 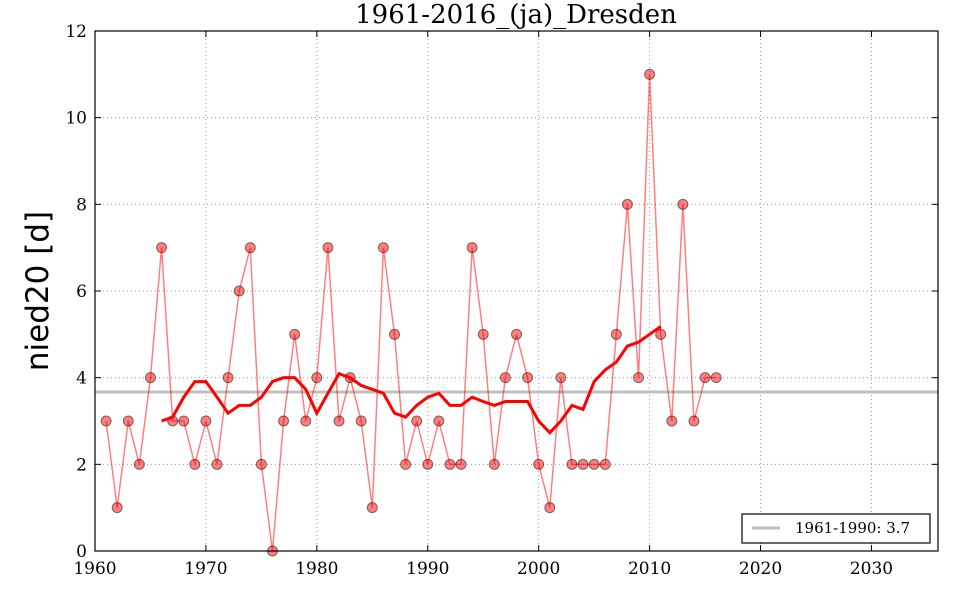 I want to click on x-tick-label: 2030, so click(x=871, y=569).